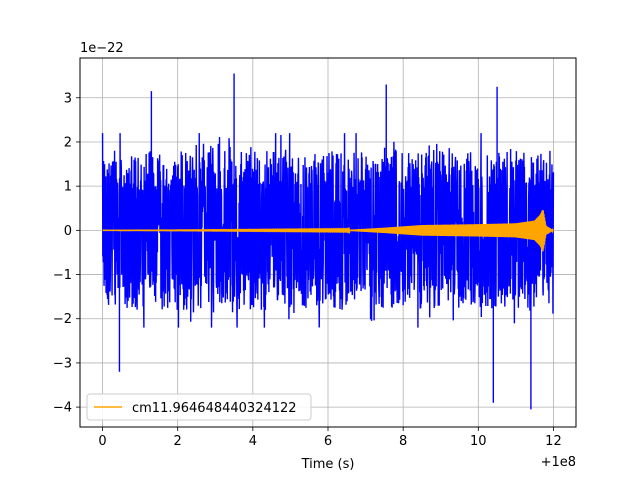  What do you see at coordinates (253, 441) in the screenshot?
I see `x-tick-label: 4` at bounding box center [253, 441].